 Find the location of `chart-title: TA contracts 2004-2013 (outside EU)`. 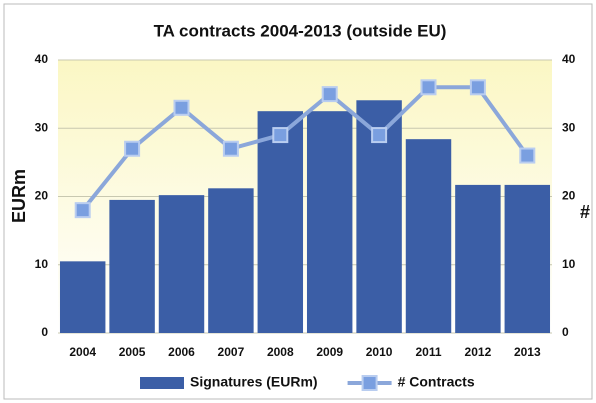

chart-title: TA contracts 2004-2013 (outside EU) is located at coordinates (300, 30).